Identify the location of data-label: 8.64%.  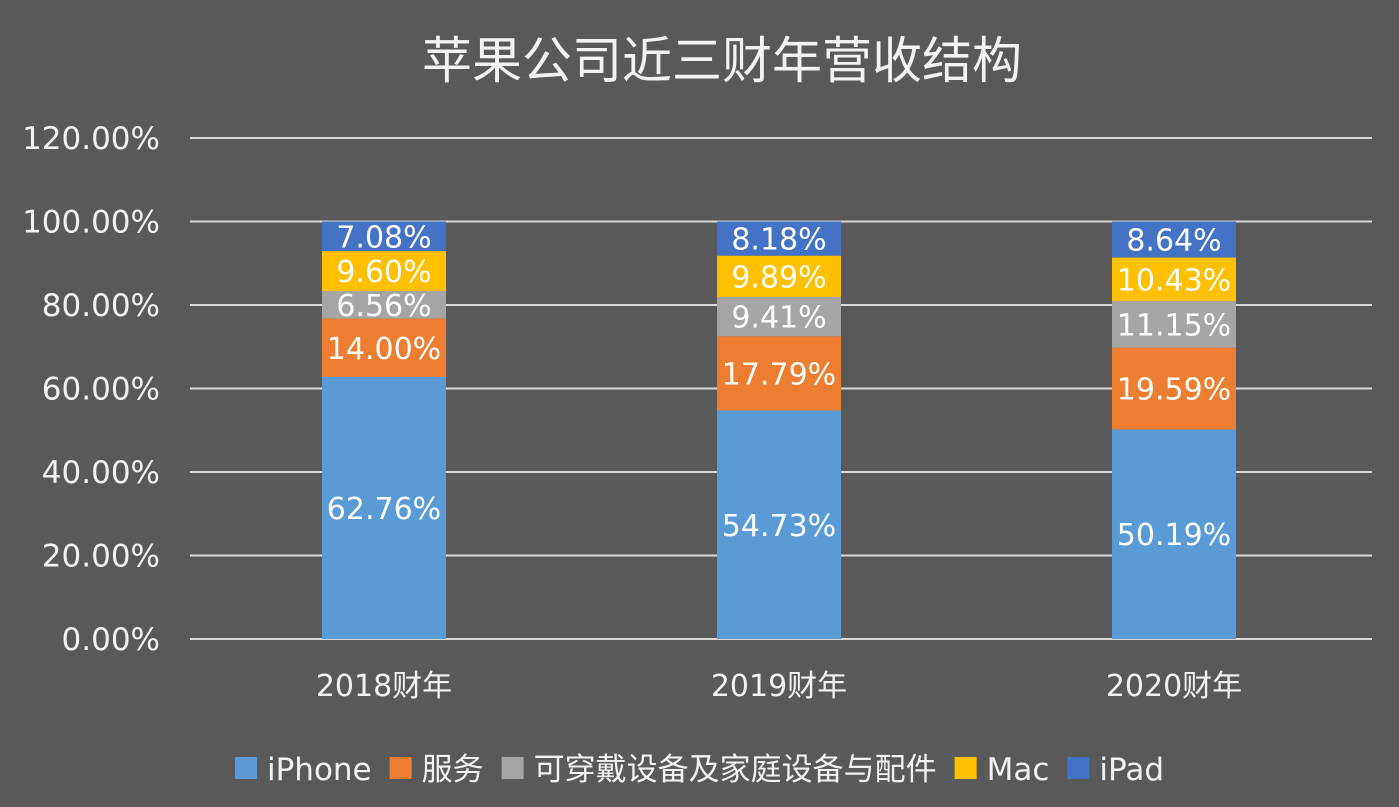
(1173, 241).